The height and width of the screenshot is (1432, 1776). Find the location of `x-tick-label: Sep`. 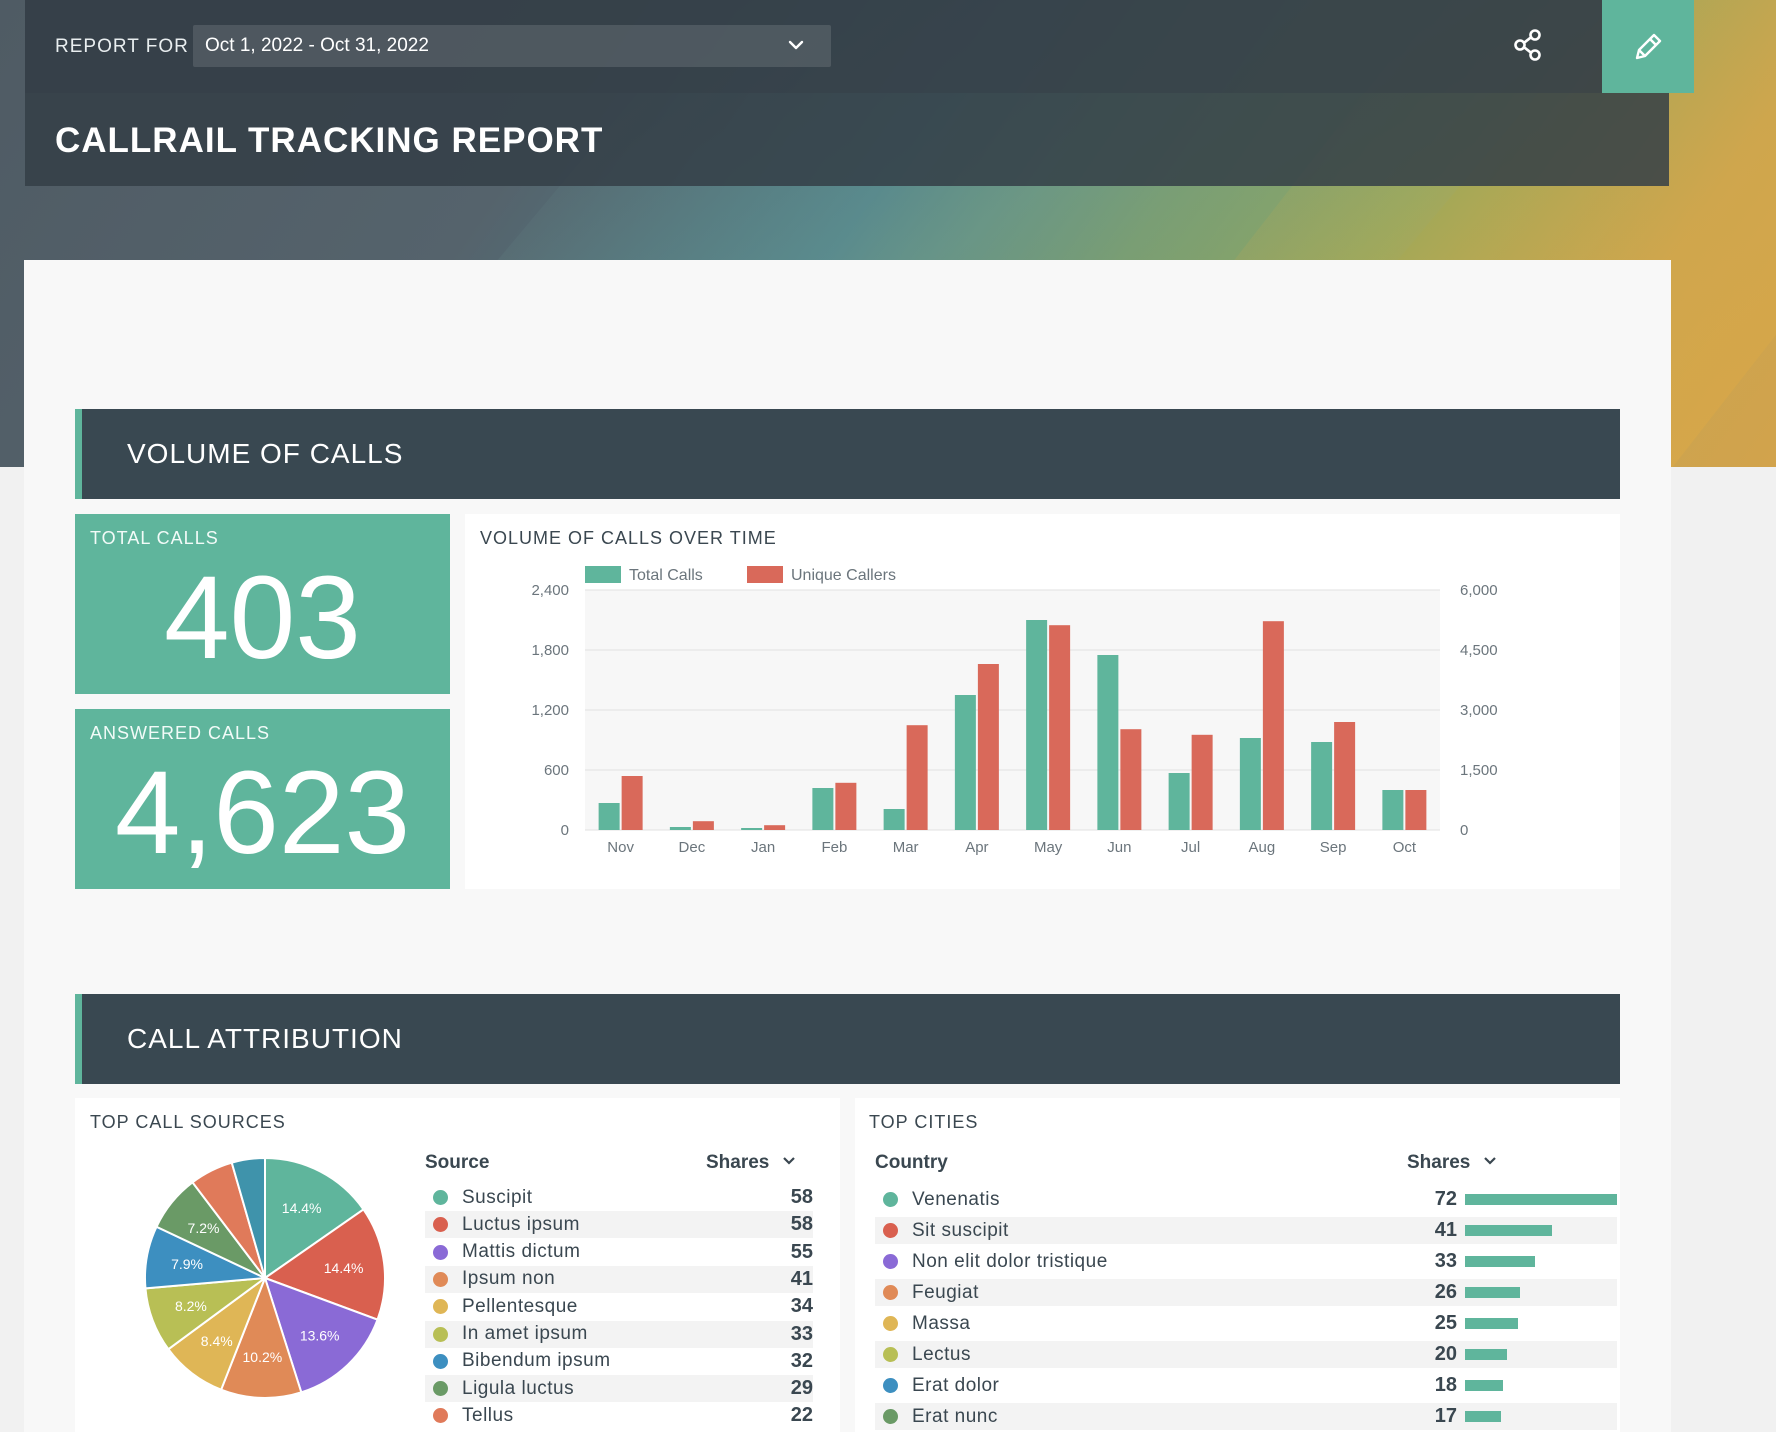

x-tick-label: Sep is located at coordinates (1333, 847).